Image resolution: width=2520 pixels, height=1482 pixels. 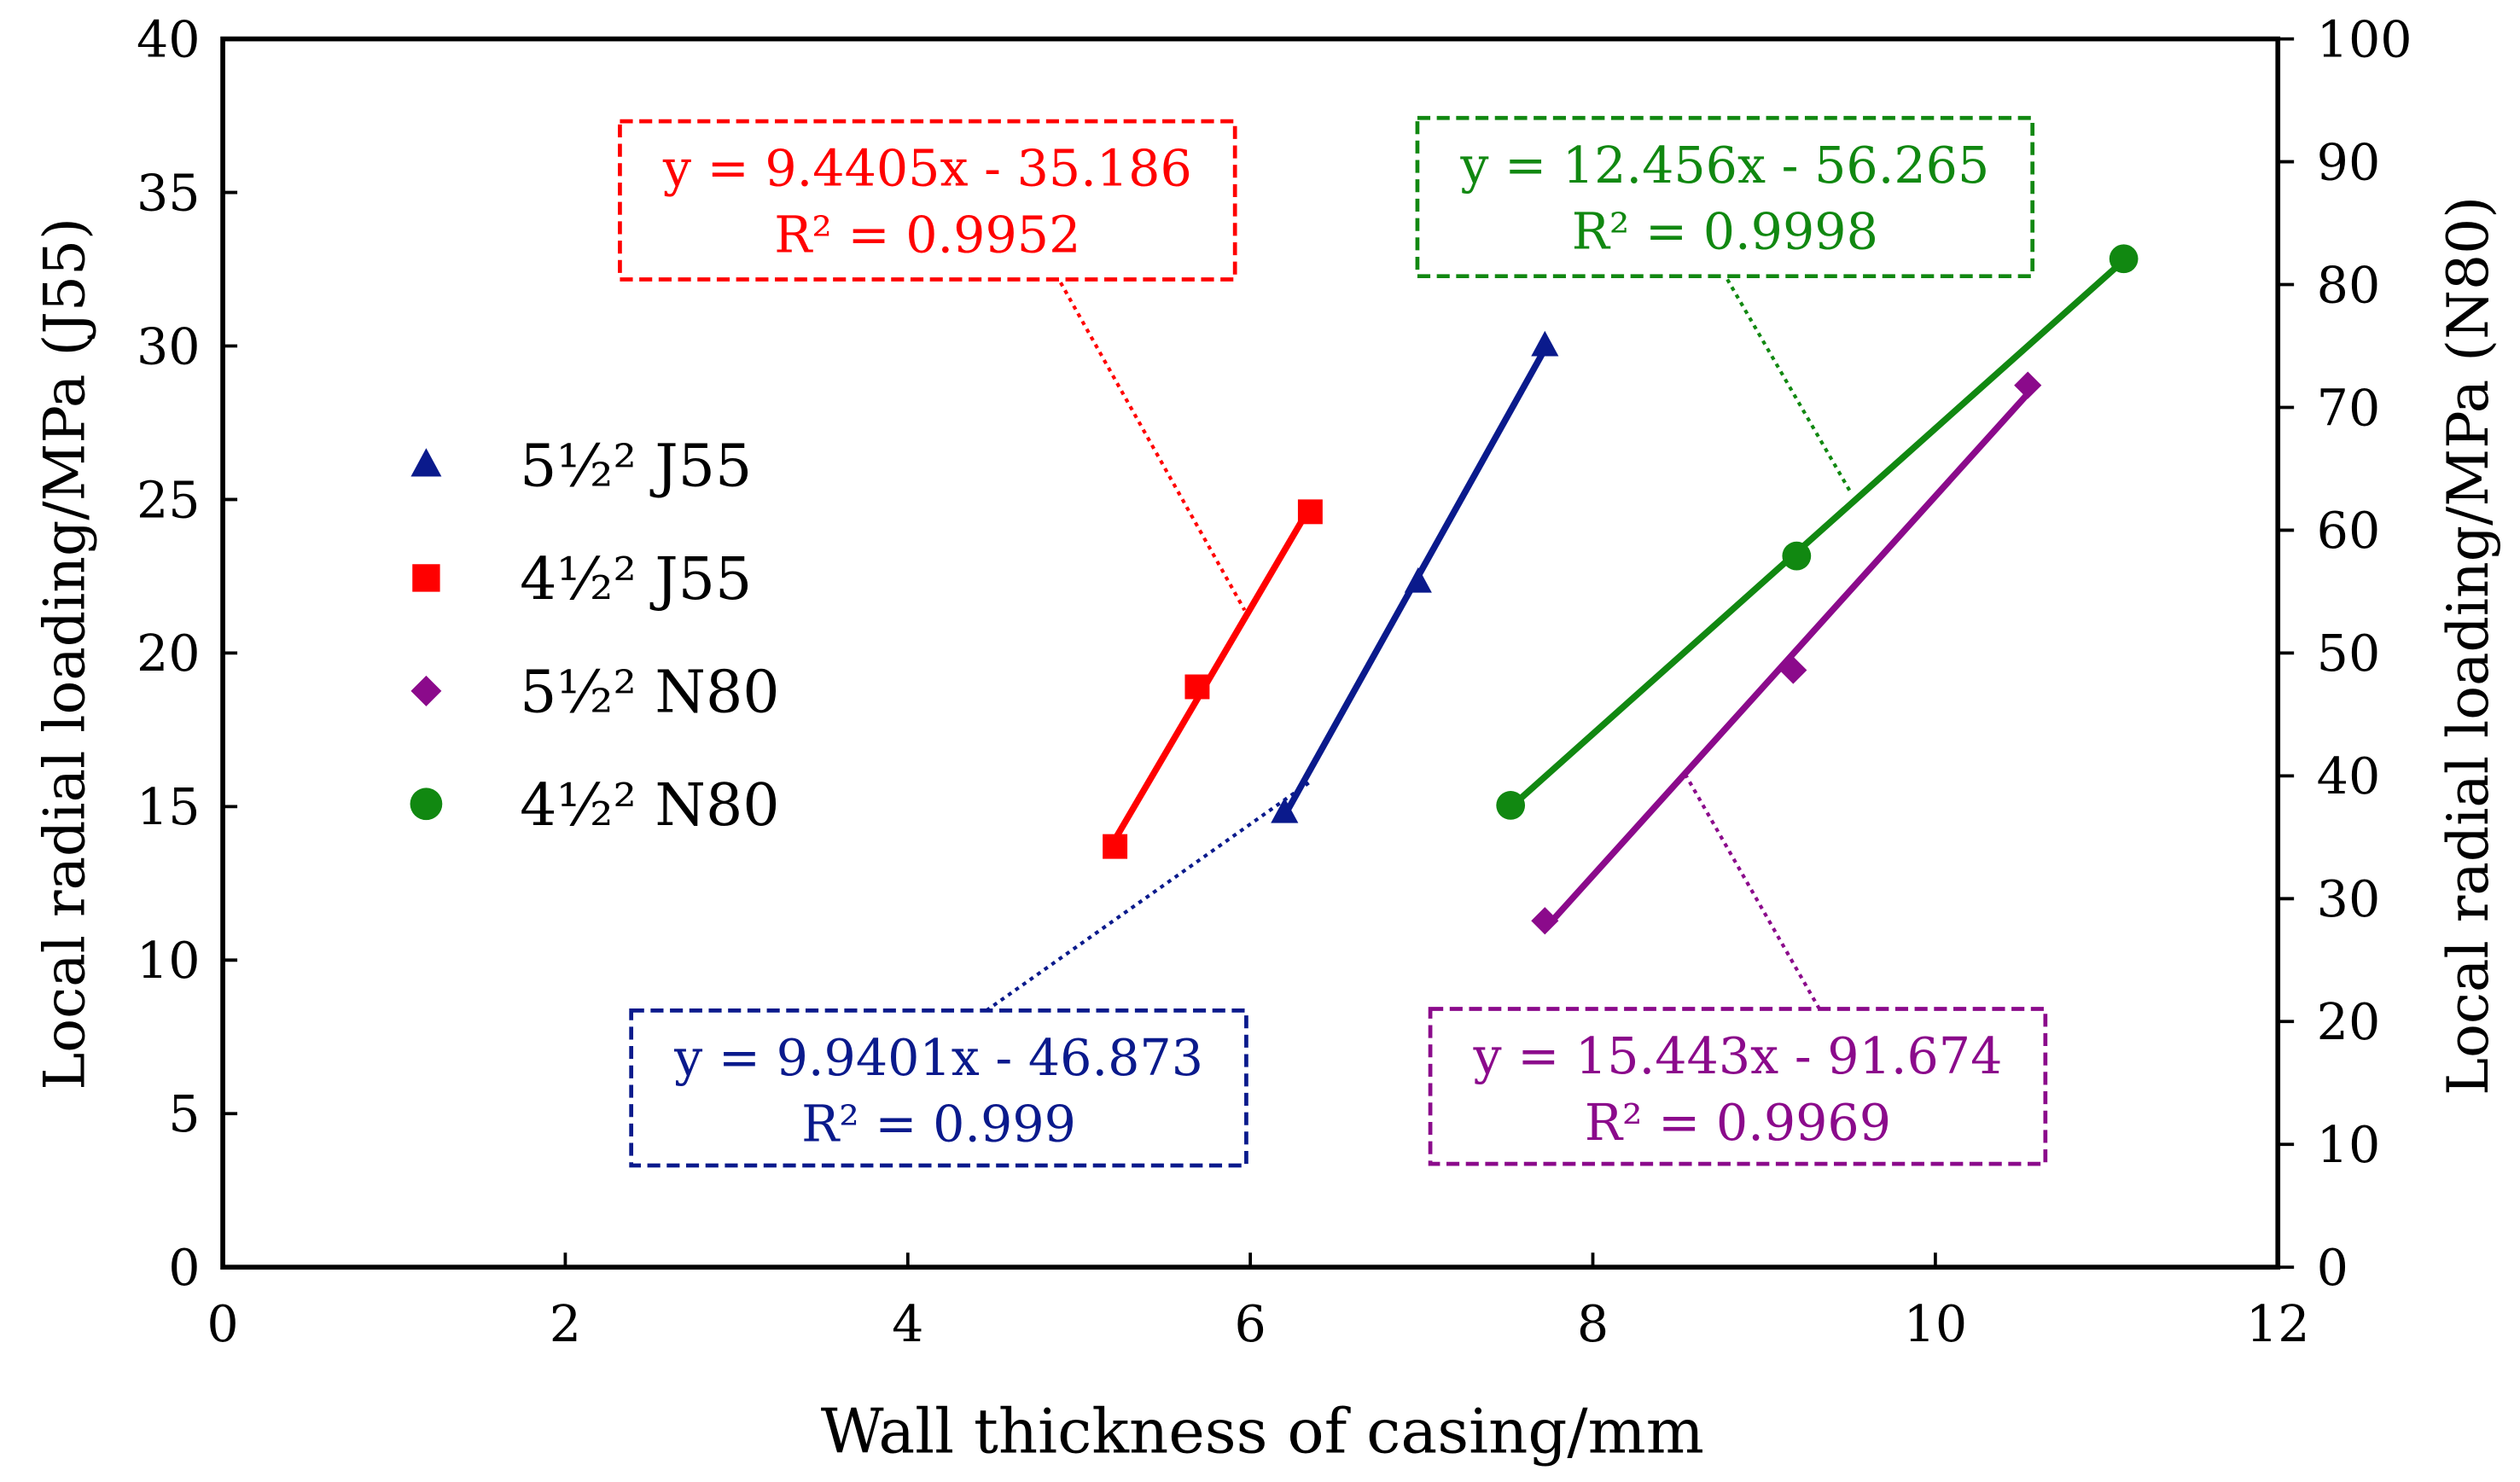 I want to click on r-squared: R² = 0.999, so click(x=939, y=1125).